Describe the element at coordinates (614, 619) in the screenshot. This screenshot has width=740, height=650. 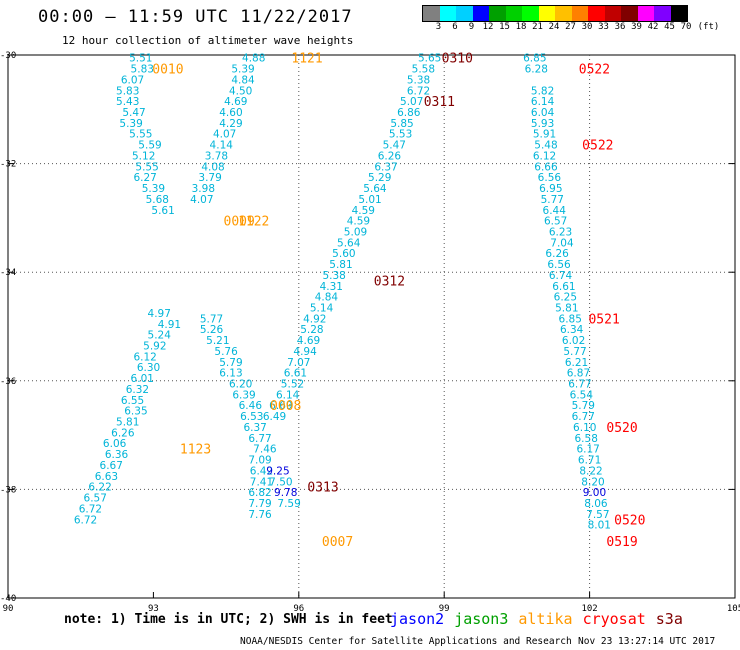
I see `mission-cryosat: cryosat` at that location.